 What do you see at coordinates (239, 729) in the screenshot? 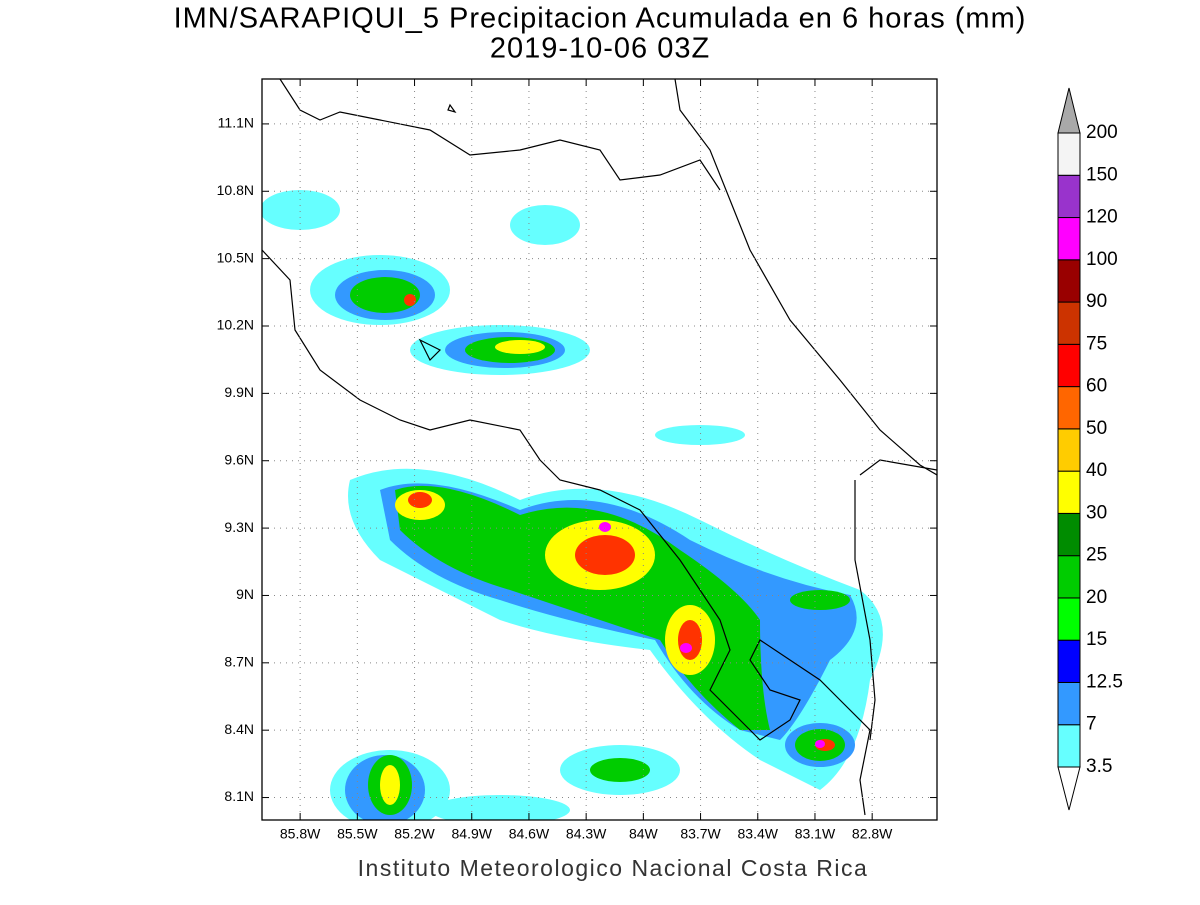
I see `lat-tick-label: 8.4N` at bounding box center [239, 729].